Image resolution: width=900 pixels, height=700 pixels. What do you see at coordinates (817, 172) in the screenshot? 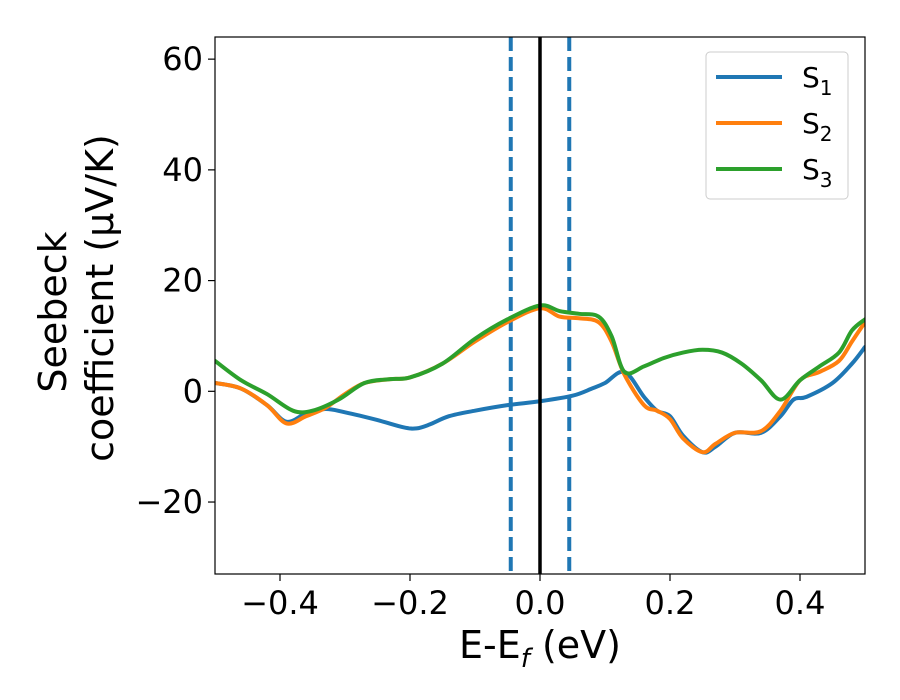
I see `legend-label: S3` at bounding box center [817, 172].